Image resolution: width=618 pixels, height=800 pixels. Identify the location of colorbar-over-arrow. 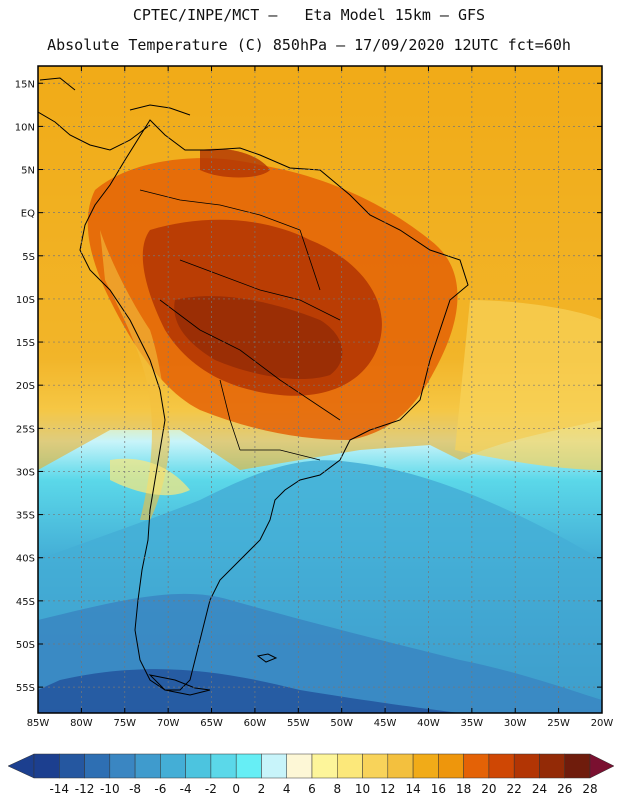
(602, 766).